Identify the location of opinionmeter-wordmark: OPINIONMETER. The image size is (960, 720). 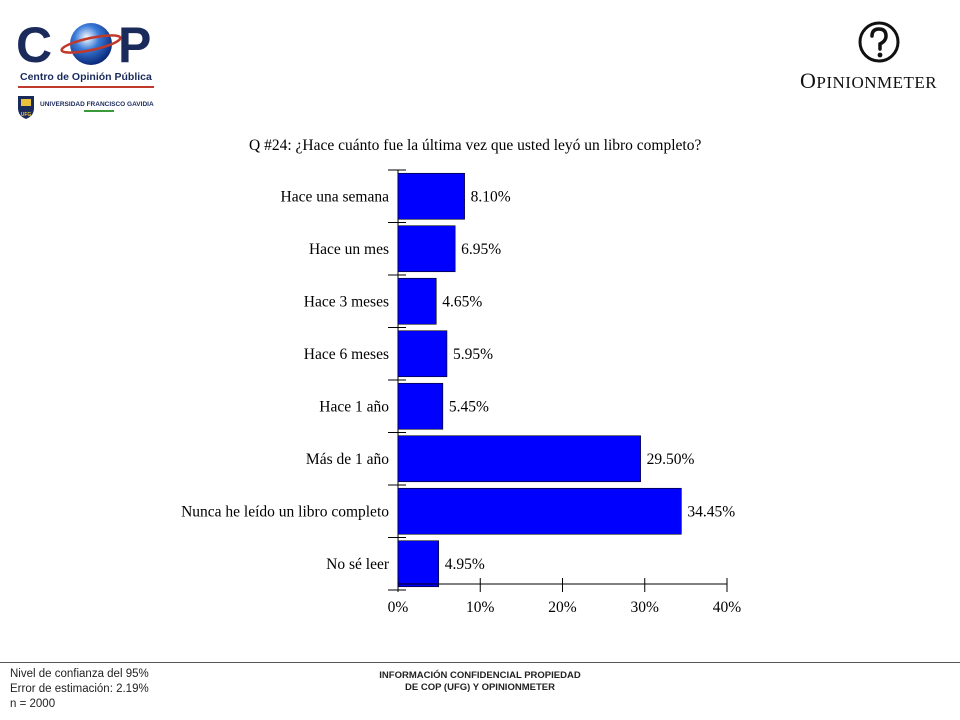
(868, 81).